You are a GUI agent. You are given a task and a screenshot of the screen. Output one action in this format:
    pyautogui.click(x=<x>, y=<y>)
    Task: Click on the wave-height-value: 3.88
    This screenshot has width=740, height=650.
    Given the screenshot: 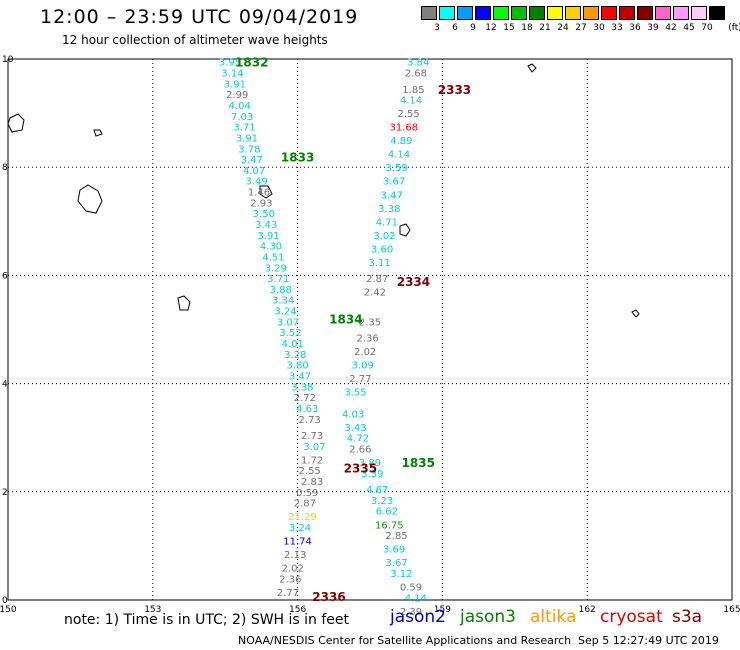 What is the action you would take?
    pyautogui.click(x=281, y=290)
    